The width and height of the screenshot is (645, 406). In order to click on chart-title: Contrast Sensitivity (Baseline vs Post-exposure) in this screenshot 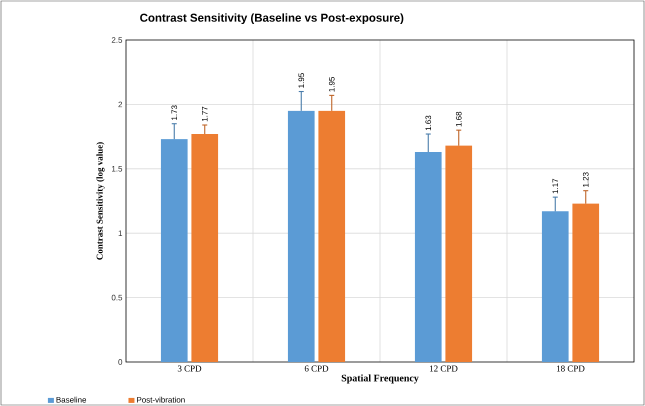, I will do `click(272, 18)`.